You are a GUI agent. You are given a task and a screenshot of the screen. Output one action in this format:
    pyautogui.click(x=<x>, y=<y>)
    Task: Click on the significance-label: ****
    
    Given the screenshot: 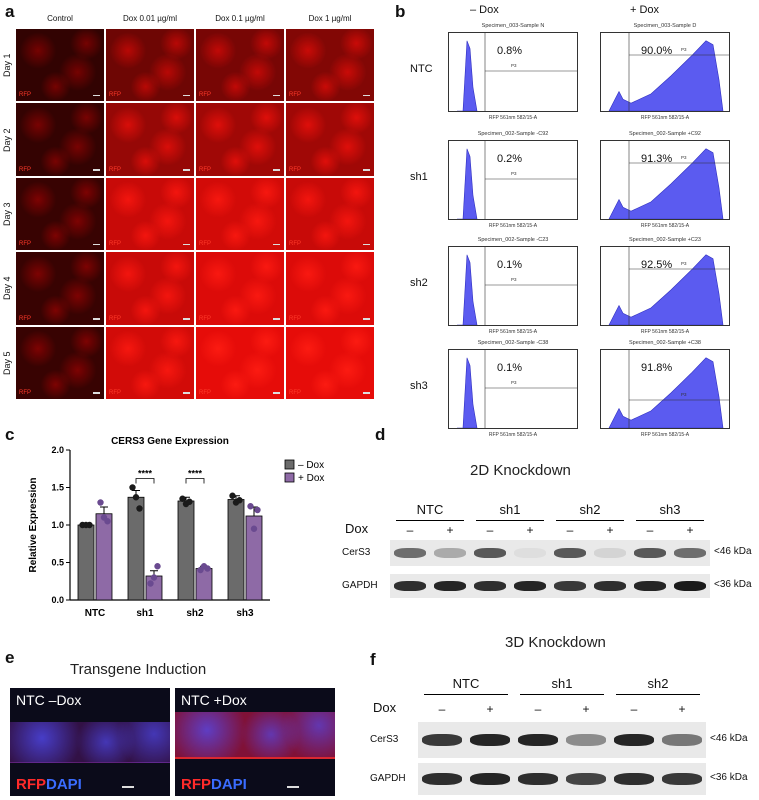 What is the action you would take?
    pyautogui.click(x=195, y=474)
    